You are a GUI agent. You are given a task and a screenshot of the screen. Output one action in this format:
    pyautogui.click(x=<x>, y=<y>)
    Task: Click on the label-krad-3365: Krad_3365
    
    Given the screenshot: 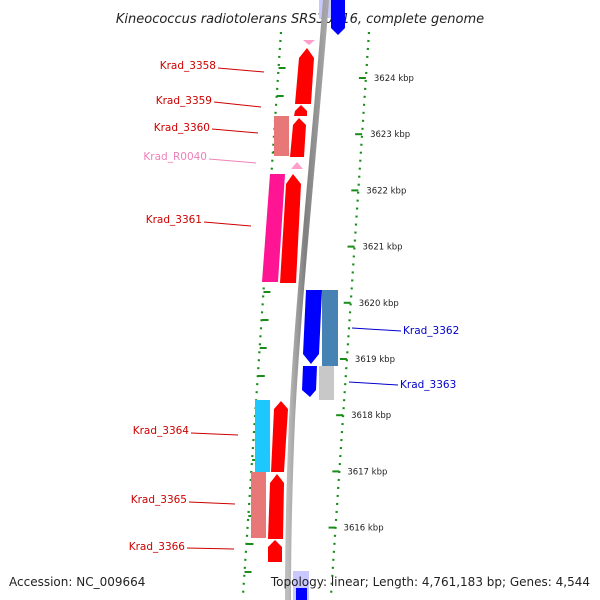 What is the action you would take?
    pyautogui.click(x=159, y=500)
    